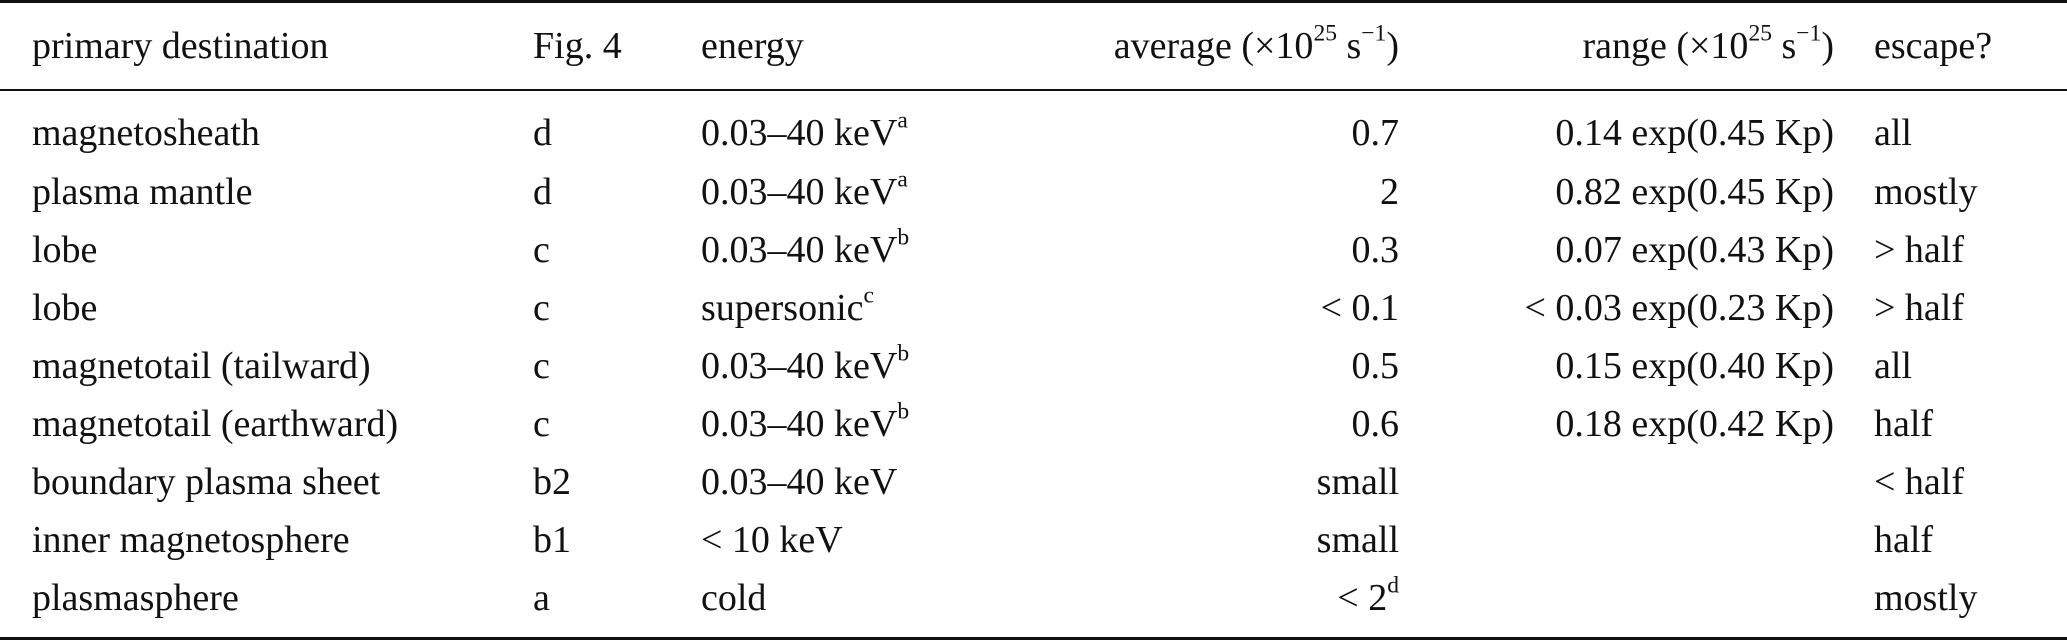  Describe the element at coordinates (851, 540) in the screenshot. I see `cell-energy: < 10 keV` at that location.